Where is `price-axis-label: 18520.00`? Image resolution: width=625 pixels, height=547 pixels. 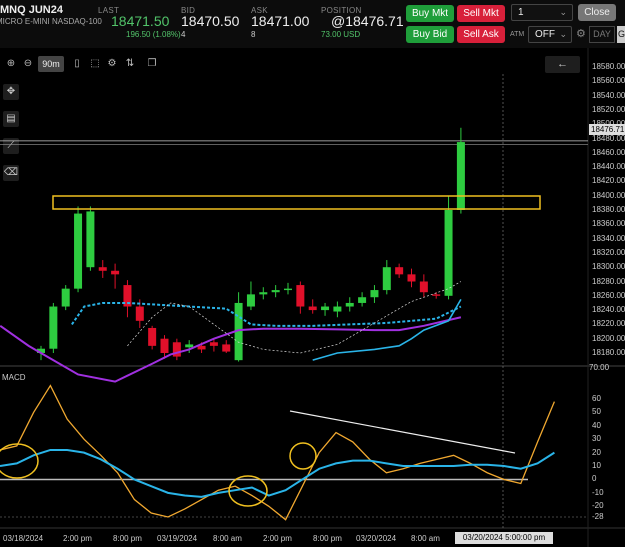 price-axis-label: 18520.00 is located at coordinates (608, 109).